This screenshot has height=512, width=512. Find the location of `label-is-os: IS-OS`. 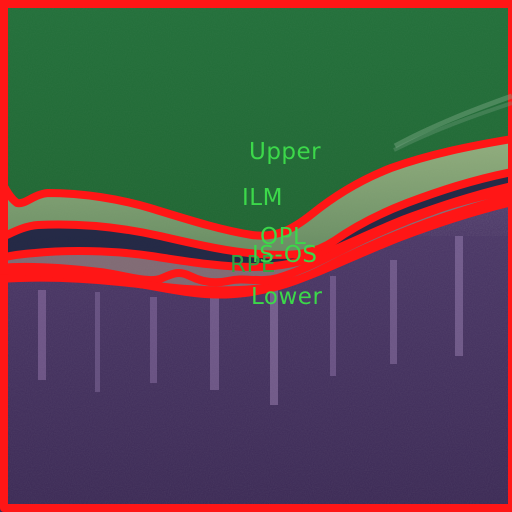

label-is-os: IS-OS is located at coordinates (285, 255).